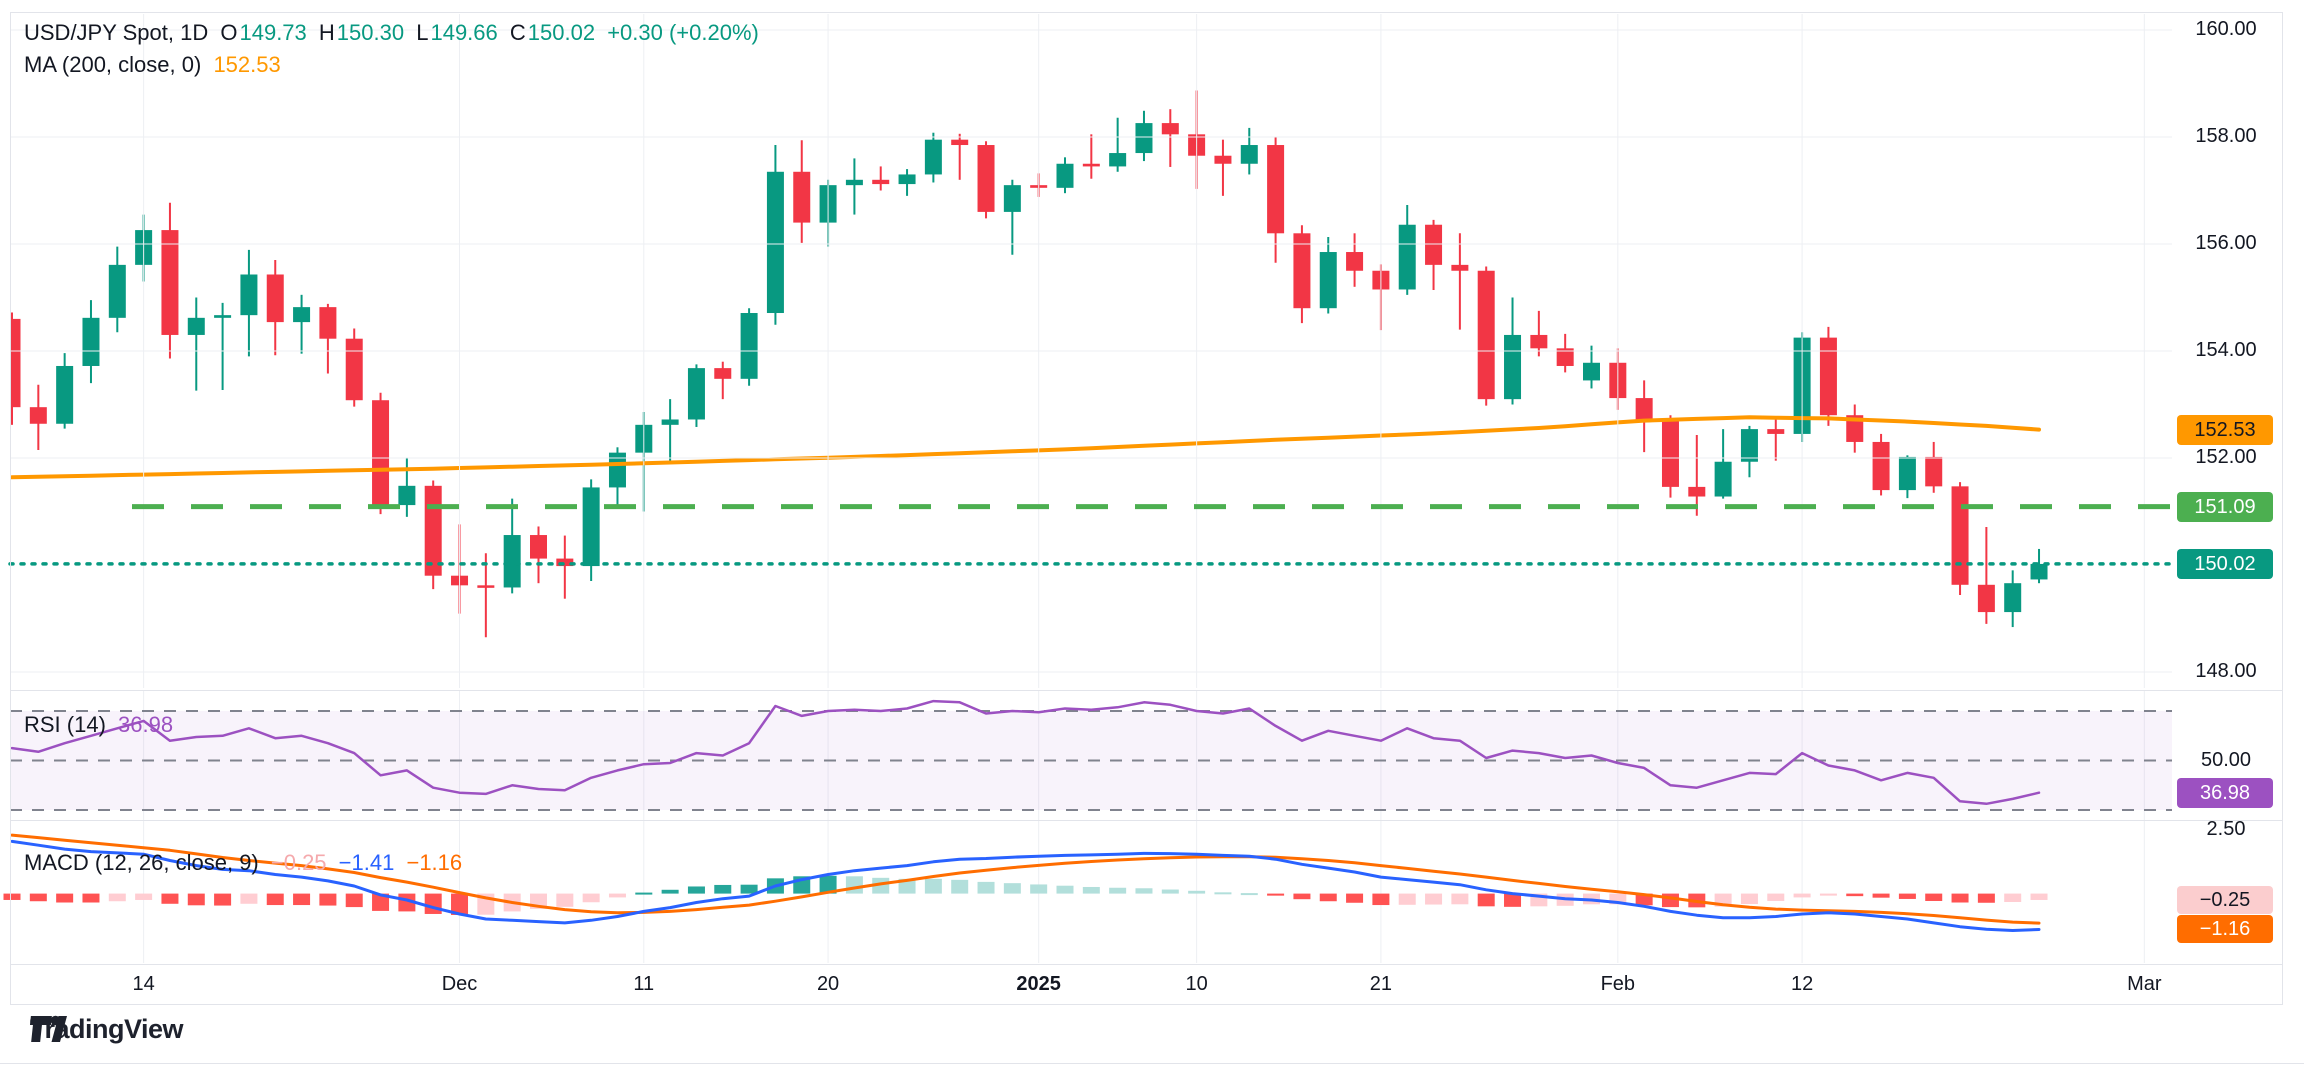  Describe the element at coordinates (1025, 879) in the screenshot. I see `macd-signal-line` at that location.